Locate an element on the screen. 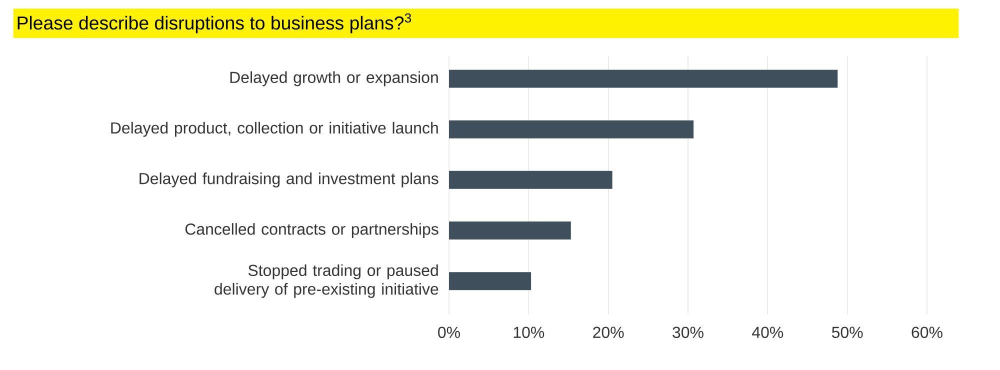 This screenshot has height=370, width=1000. text: Please describe disruptions to business plans?$^{3}$ is located at coordinates (215, 23).